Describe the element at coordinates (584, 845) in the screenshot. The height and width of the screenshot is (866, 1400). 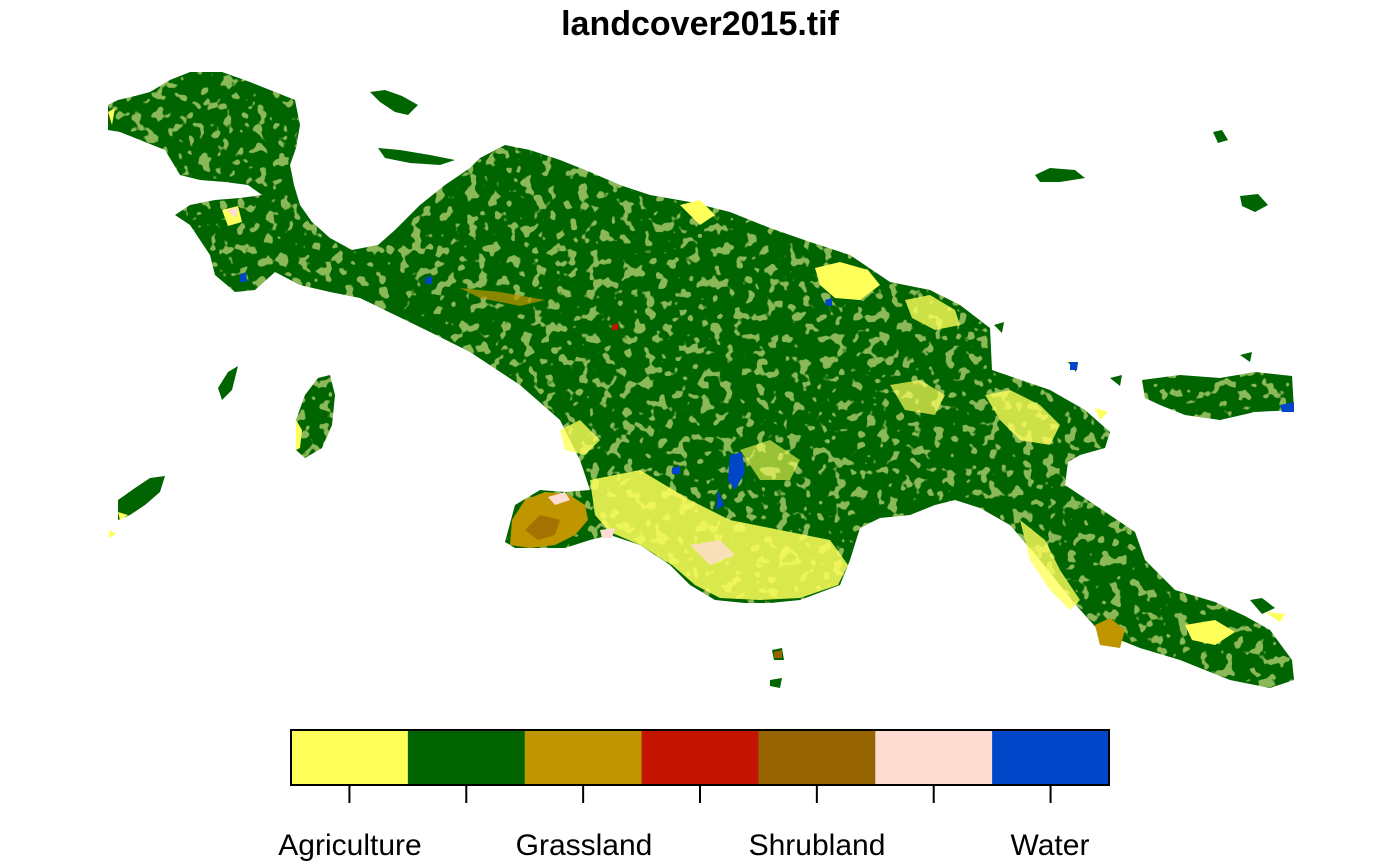
I see `legend-label-grassland: Grassland` at that location.